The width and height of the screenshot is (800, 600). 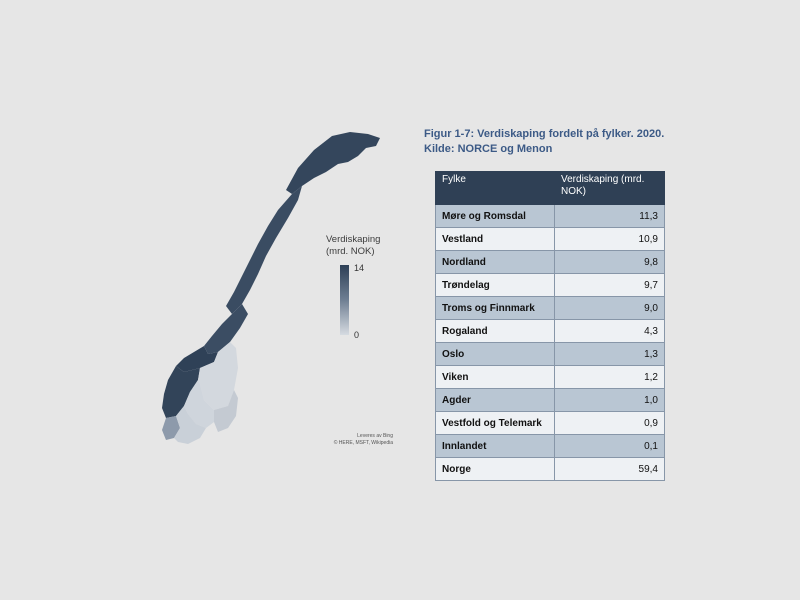 What do you see at coordinates (609, 308) in the screenshot?
I see `cell-verdi: 9,0` at bounding box center [609, 308].